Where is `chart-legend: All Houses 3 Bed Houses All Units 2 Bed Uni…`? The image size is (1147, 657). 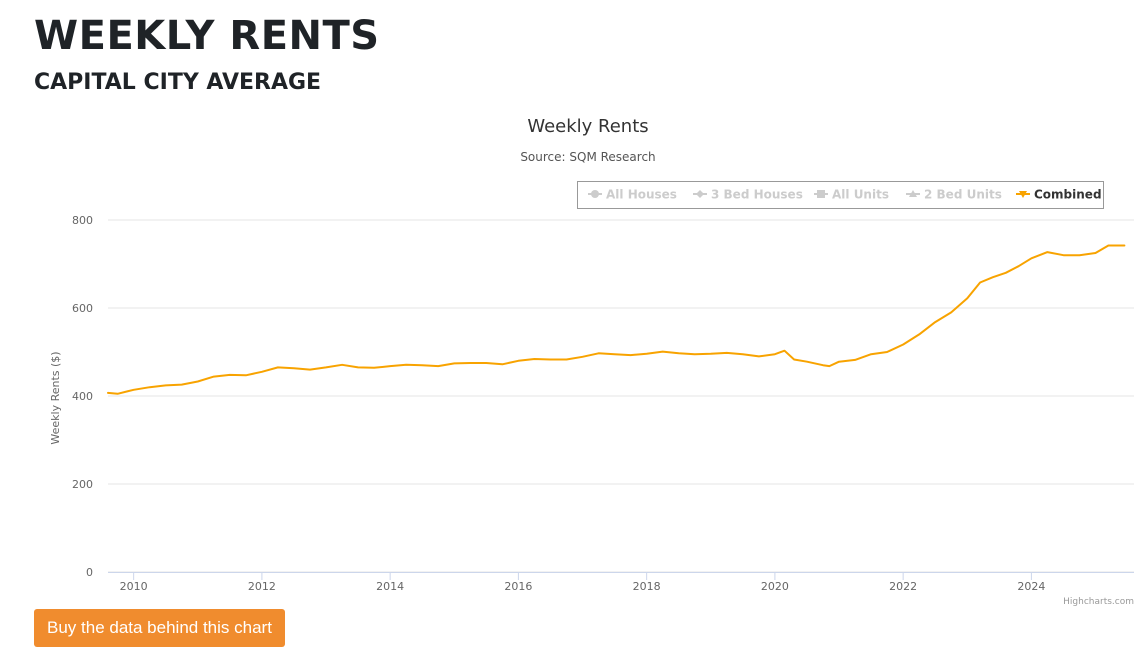
chart-legend: All Houses 3 Bed Houses All Units 2 Bed Uni… is located at coordinates (840, 195).